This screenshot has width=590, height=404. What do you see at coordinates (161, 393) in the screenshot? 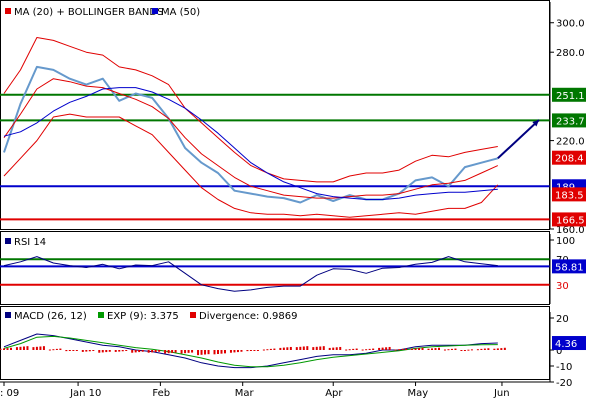
I see `x-tick-label: Feb` at bounding box center [161, 393].